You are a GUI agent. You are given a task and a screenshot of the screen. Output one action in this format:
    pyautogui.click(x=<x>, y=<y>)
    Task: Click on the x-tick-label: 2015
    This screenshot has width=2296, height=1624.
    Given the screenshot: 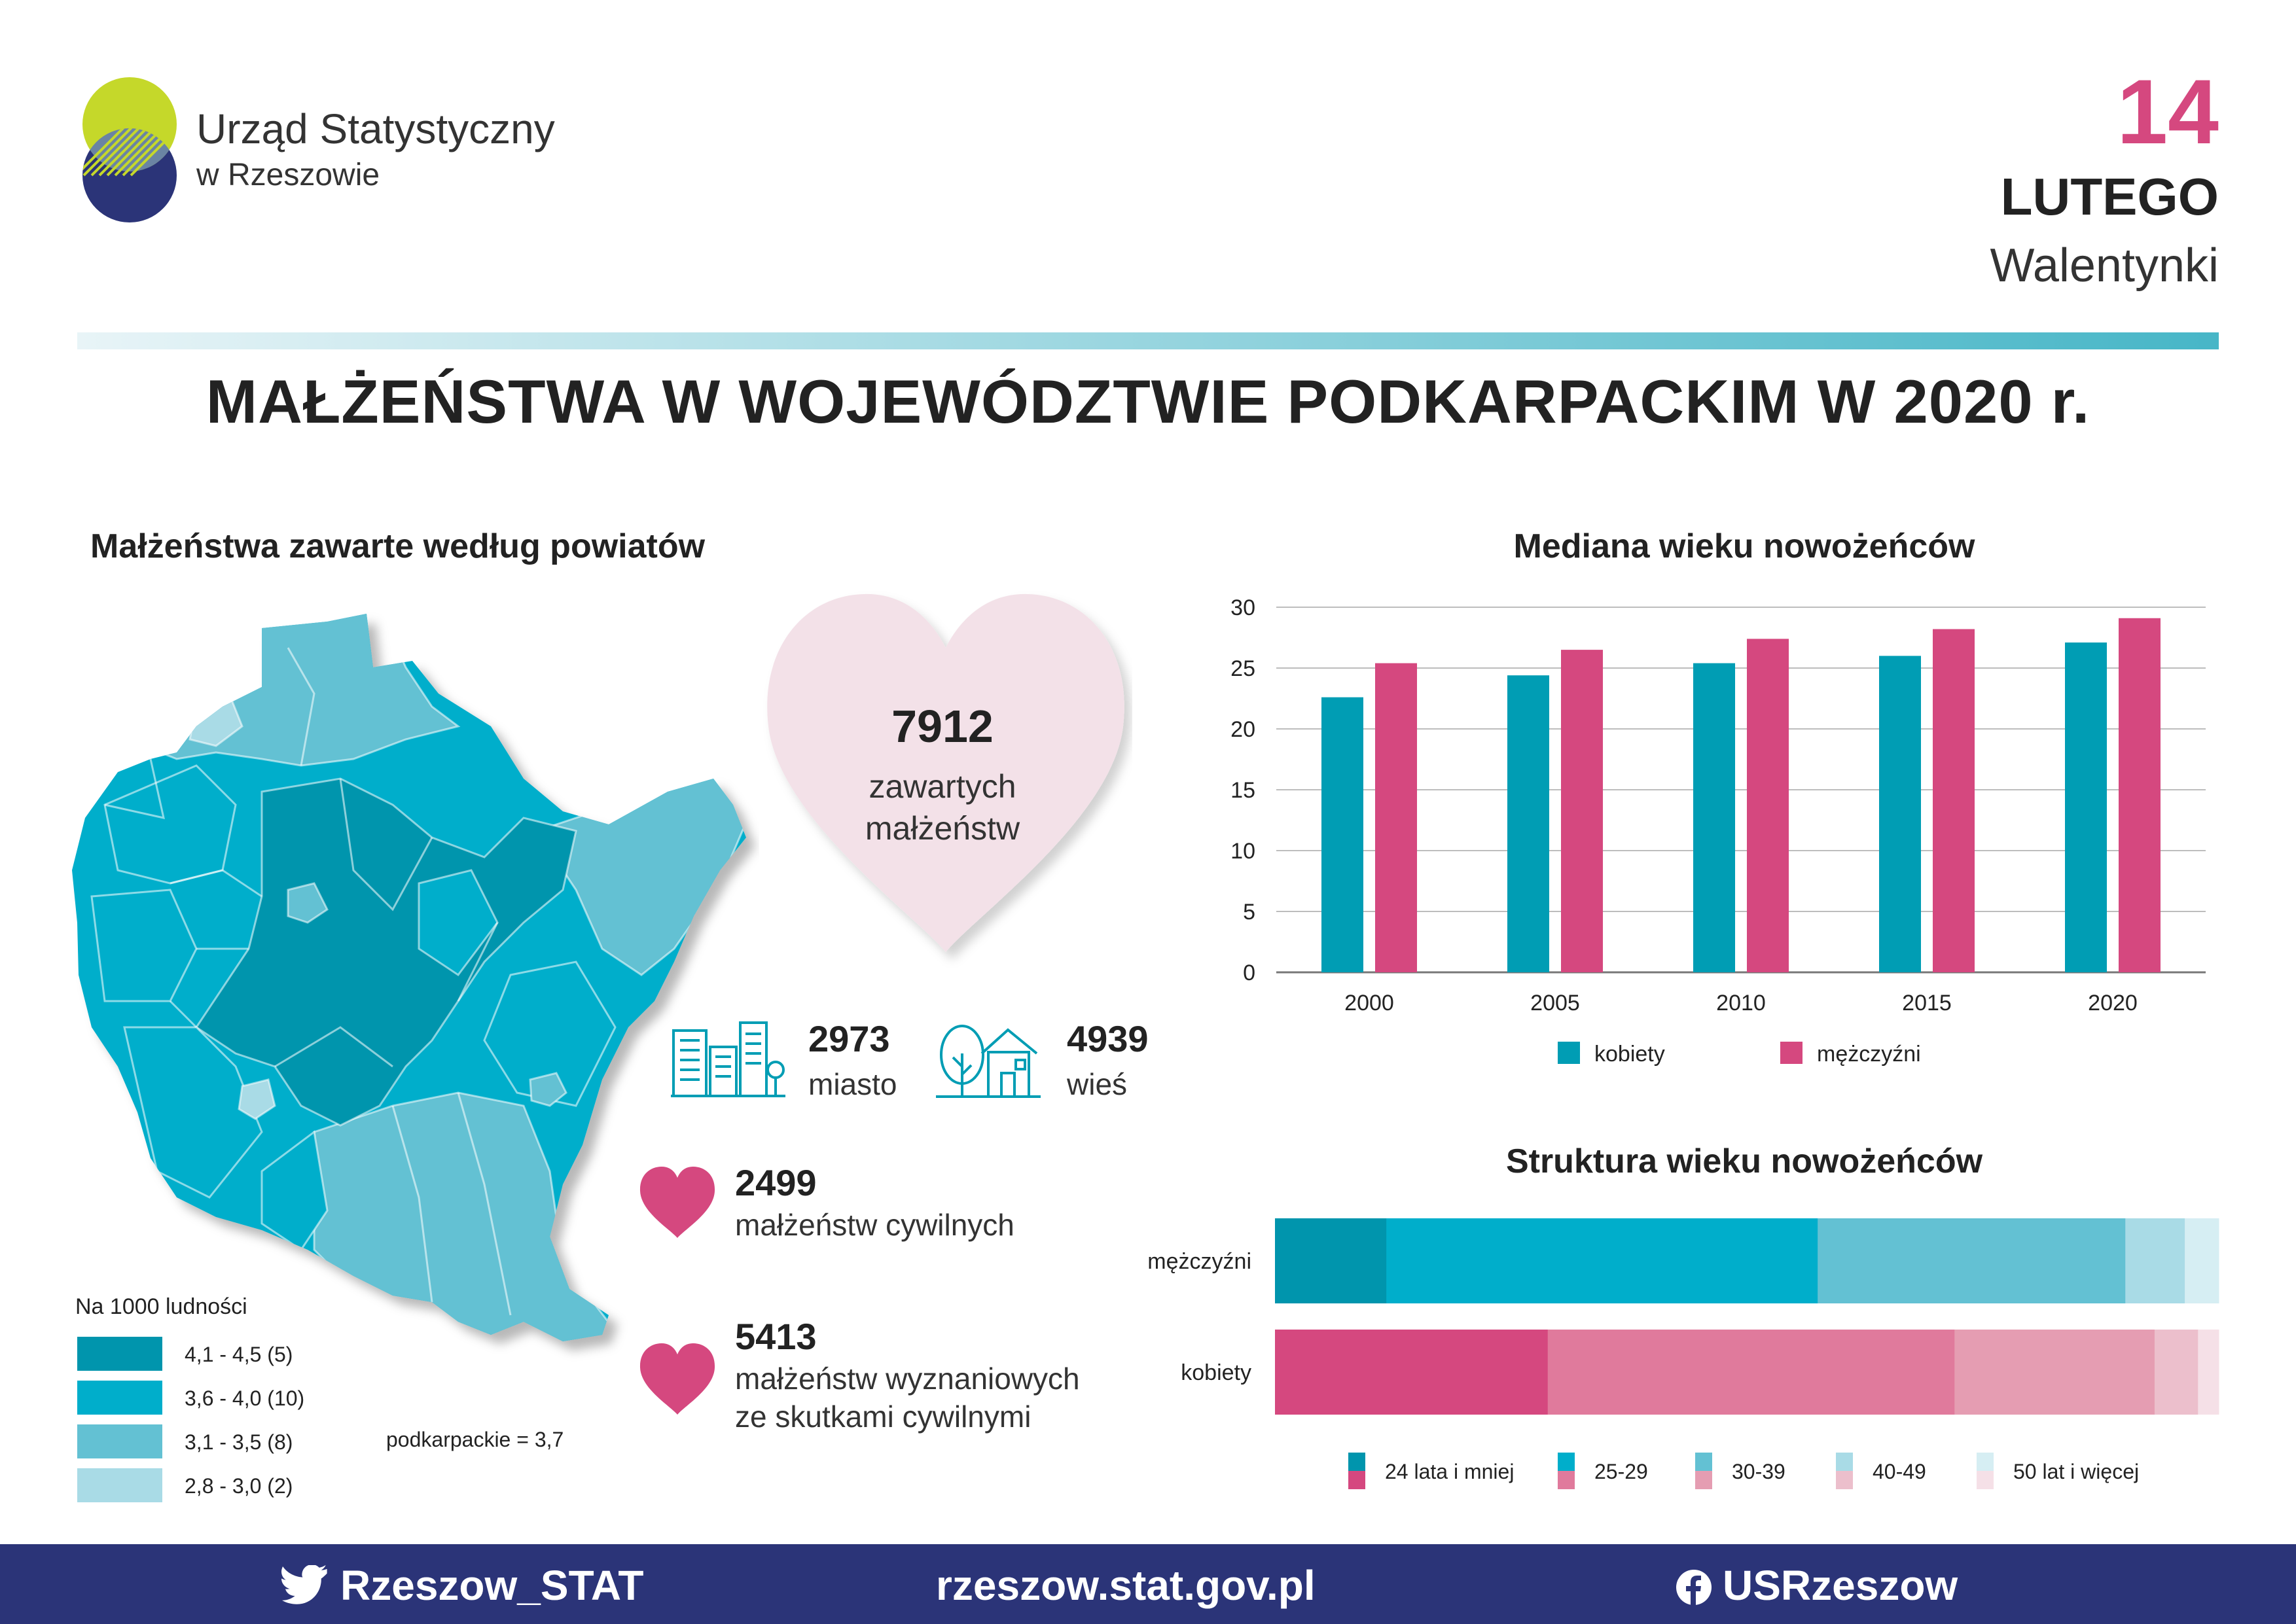 What is the action you would take?
    pyautogui.click(x=1927, y=1003)
    